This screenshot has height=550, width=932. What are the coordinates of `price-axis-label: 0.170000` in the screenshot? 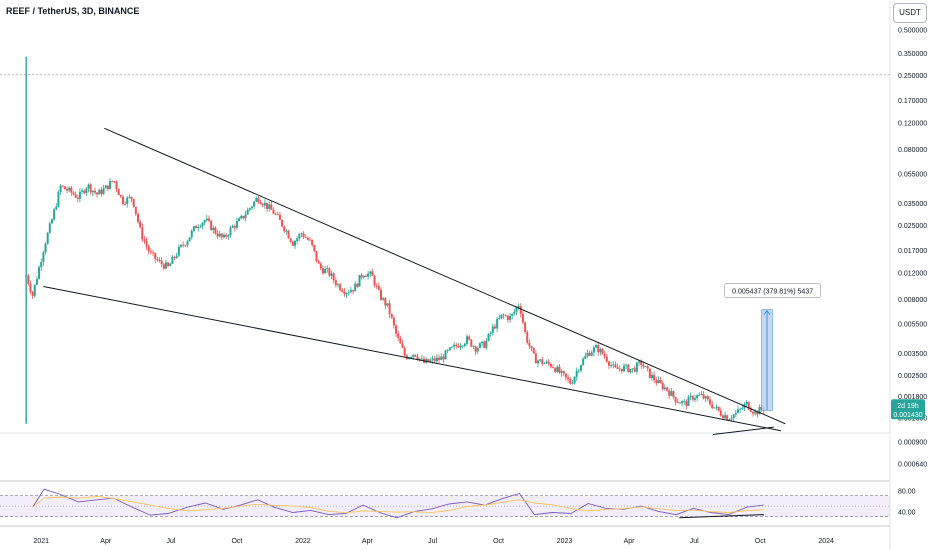 It's located at (912, 101).